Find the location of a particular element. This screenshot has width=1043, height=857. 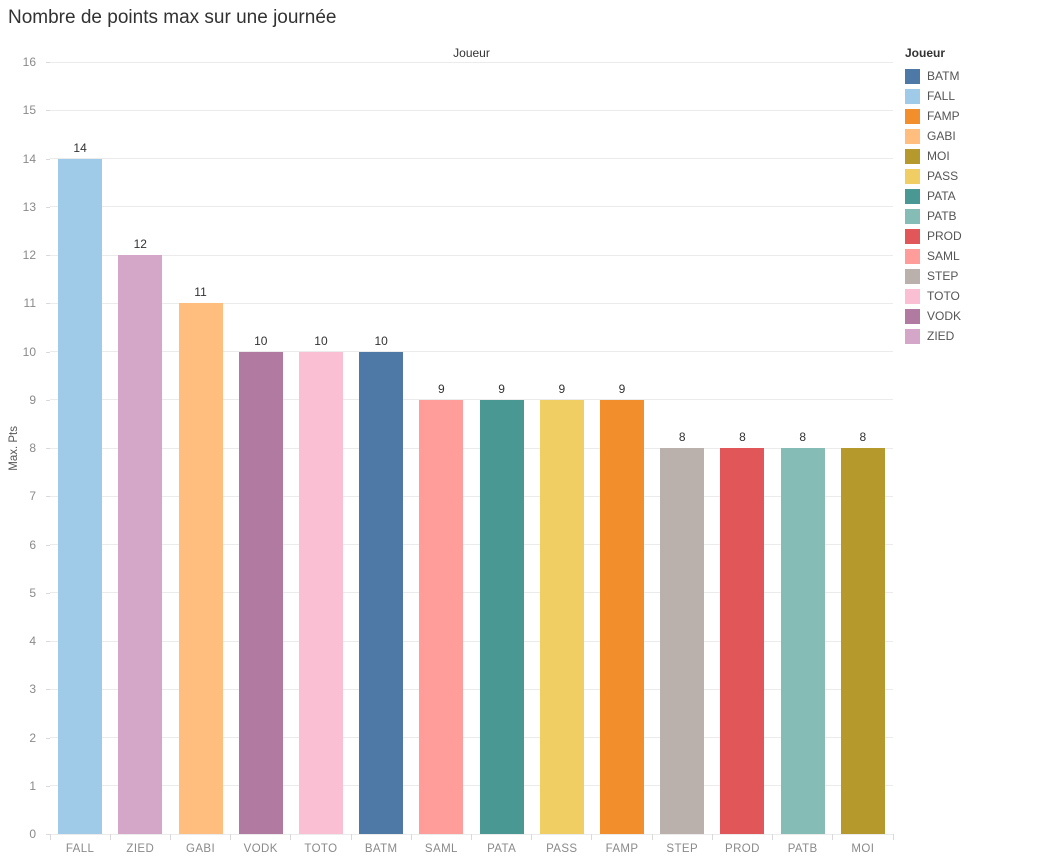

bar-PATB is located at coordinates (802, 641).